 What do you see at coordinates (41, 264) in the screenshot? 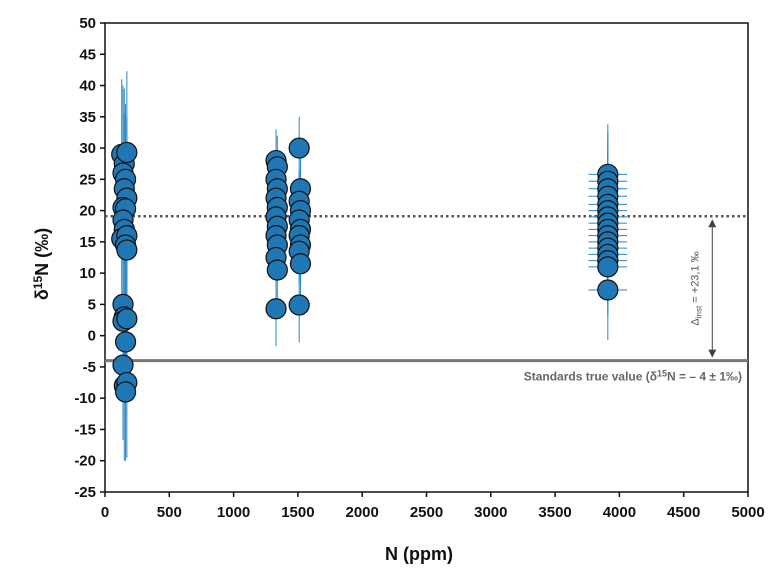
I see `y-axis-title: δ15N (‰)` at bounding box center [41, 264].